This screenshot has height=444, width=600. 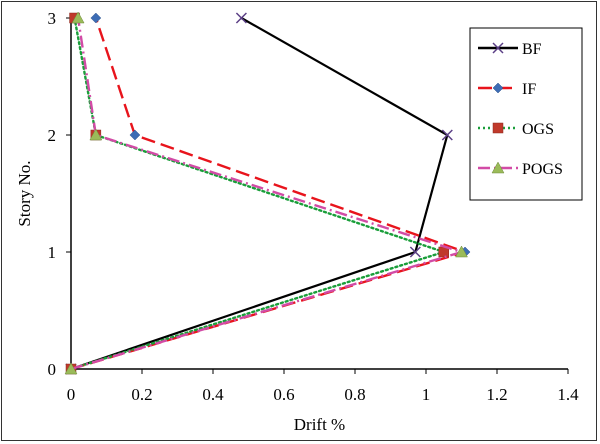 What do you see at coordinates (52, 18) in the screenshot?
I see `y-tick-label: 3` at bounding box center [52, 18].